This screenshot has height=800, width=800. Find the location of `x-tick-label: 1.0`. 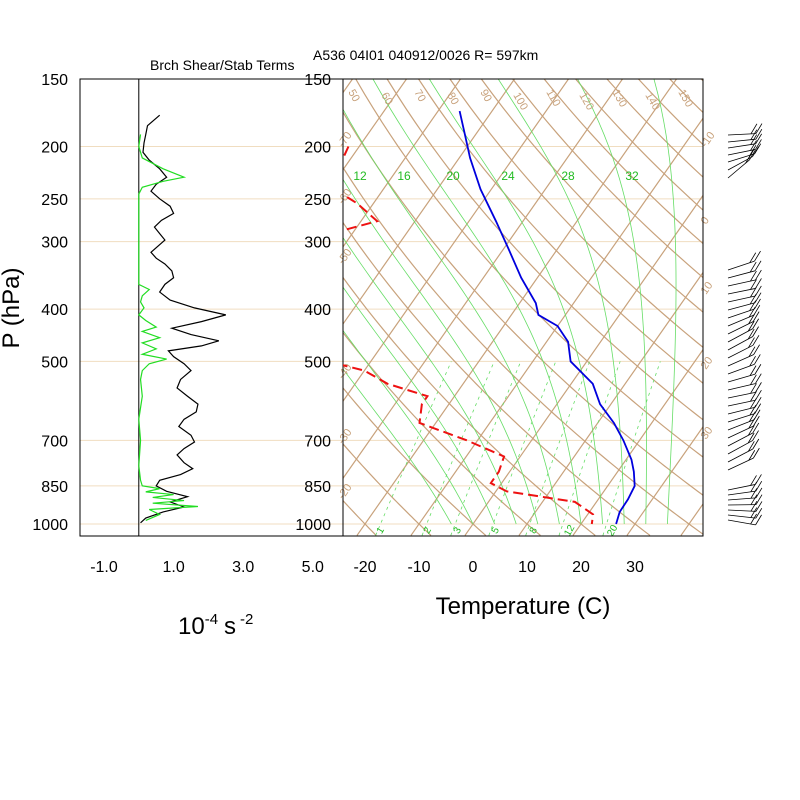

x-tick-label: 1.0 is located at coordinates (173, 567).